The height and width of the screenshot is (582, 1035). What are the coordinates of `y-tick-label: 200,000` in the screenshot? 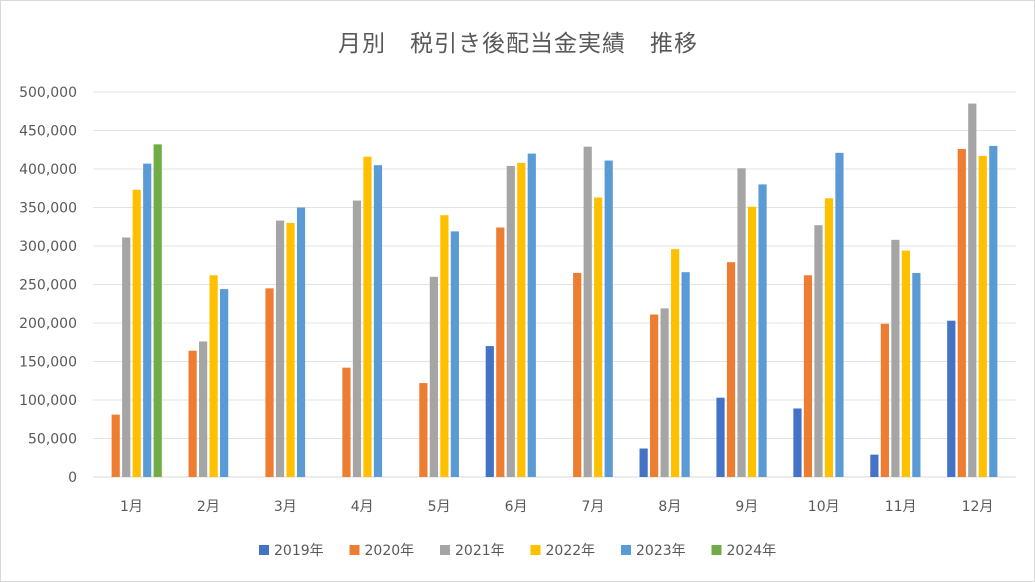 It's located at (48, 324).